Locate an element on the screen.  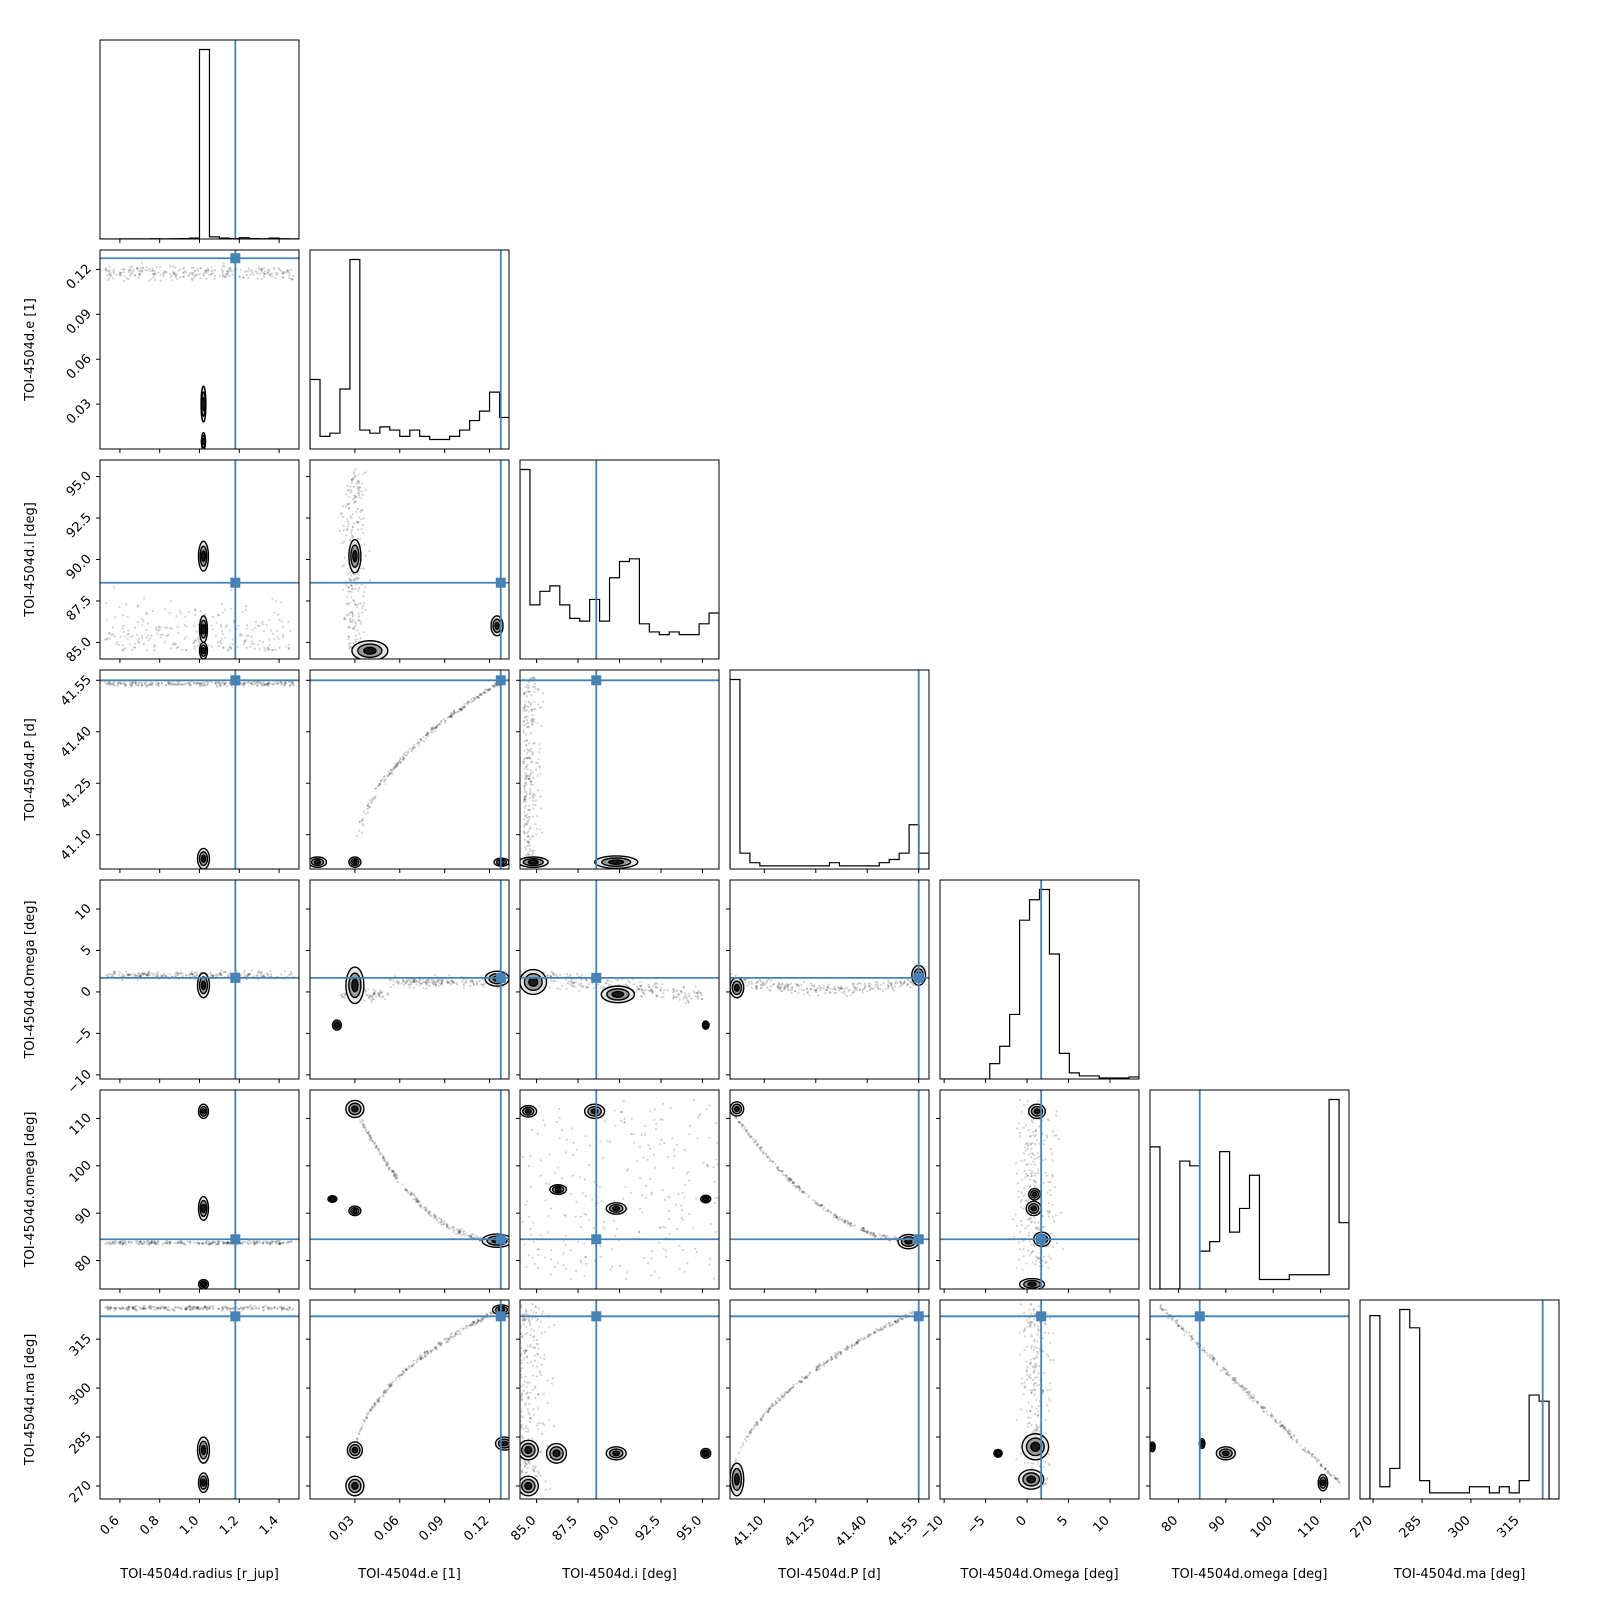
y-tick-label: 100 is located at coordinates (81, 1172).